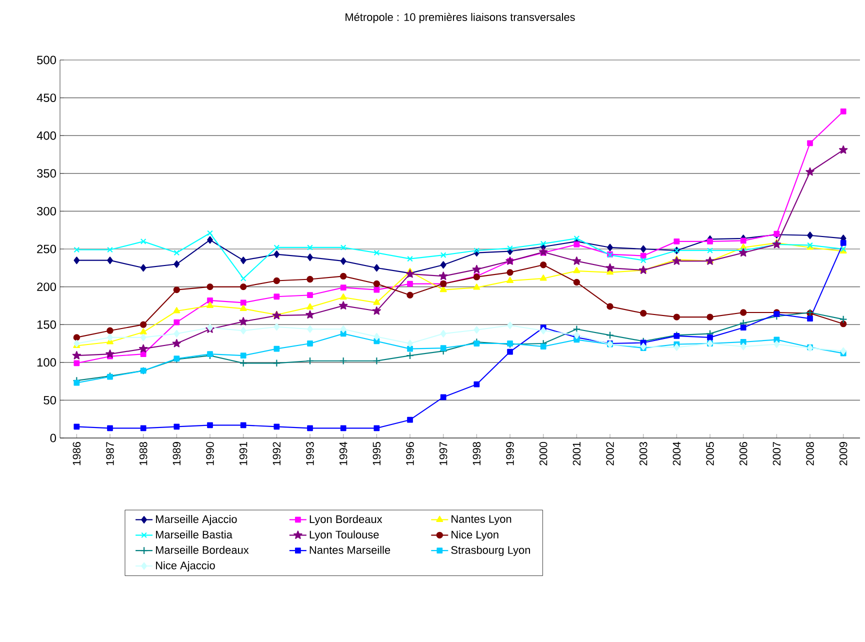 The image size is (865, 642). I want to click on x-tick-label: 2003, so click(643, 454).